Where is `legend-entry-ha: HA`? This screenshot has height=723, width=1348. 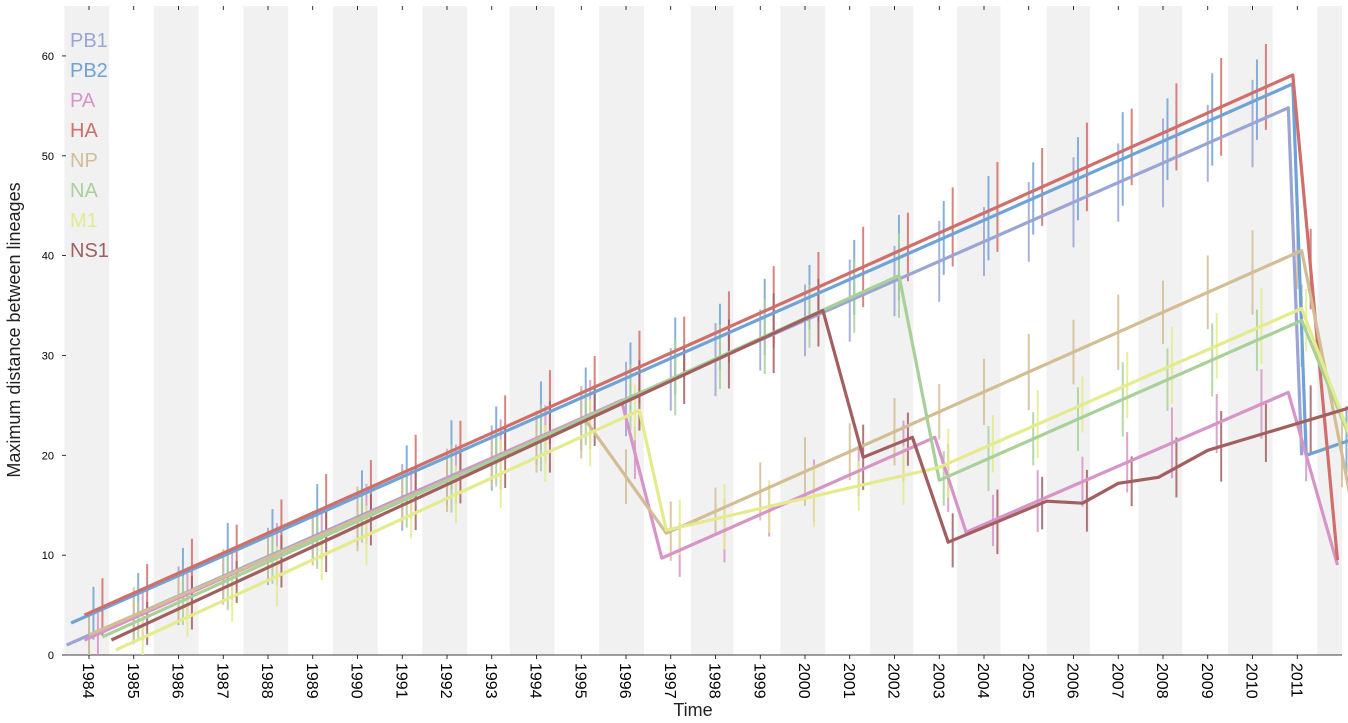
legend-entry-ha: HA is located at coordinates (84, 131).